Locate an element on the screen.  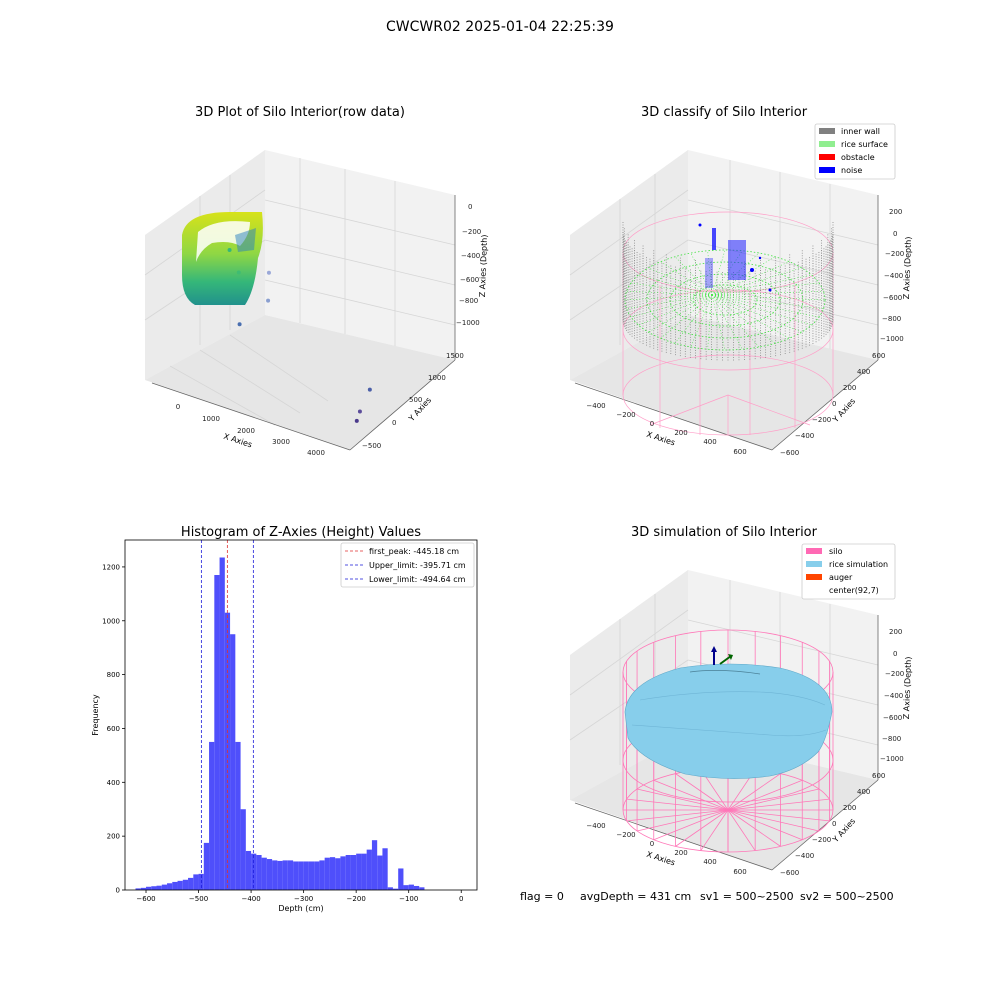
simulation-3d-z-ticks: −1000 −800 −600 −400 −200 0 200 is located at coordinates (892, 695).